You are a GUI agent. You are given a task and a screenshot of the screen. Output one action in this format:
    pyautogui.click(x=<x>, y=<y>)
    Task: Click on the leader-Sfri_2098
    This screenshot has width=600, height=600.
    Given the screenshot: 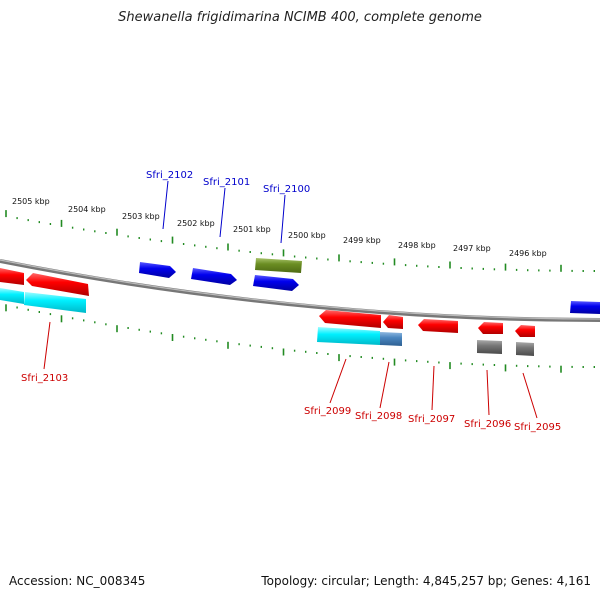 What is the action you would take?
    pyautogui.click(x=384, y=385)
    